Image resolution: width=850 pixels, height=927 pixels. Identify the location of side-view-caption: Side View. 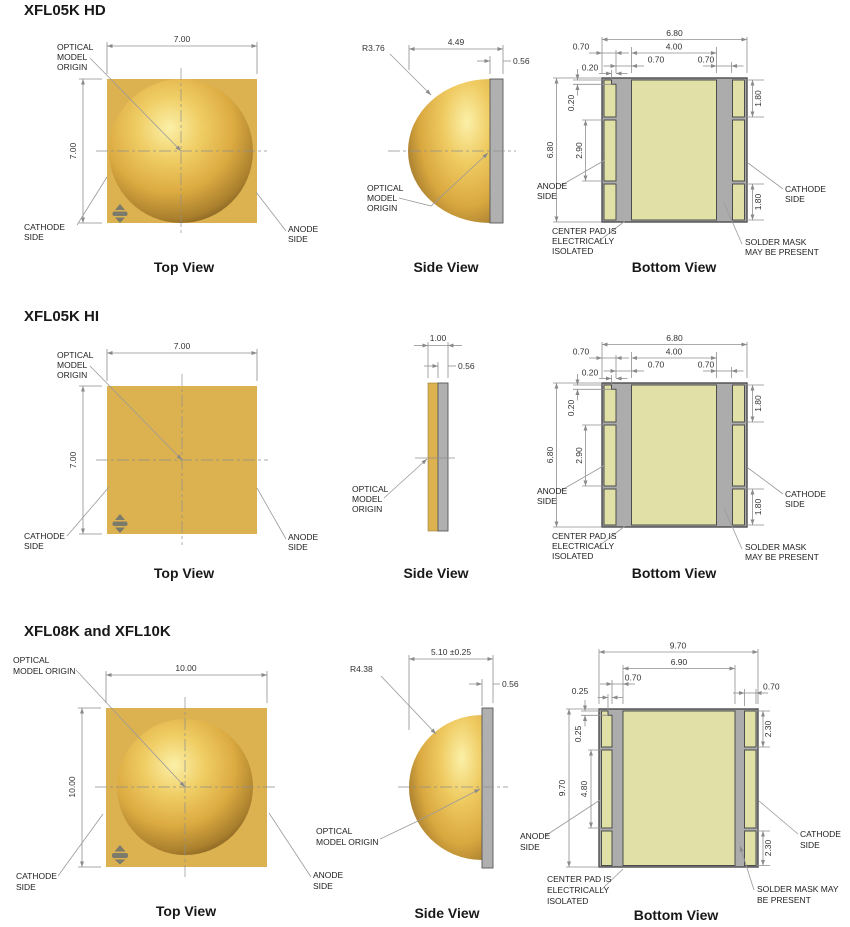
(435, 573).